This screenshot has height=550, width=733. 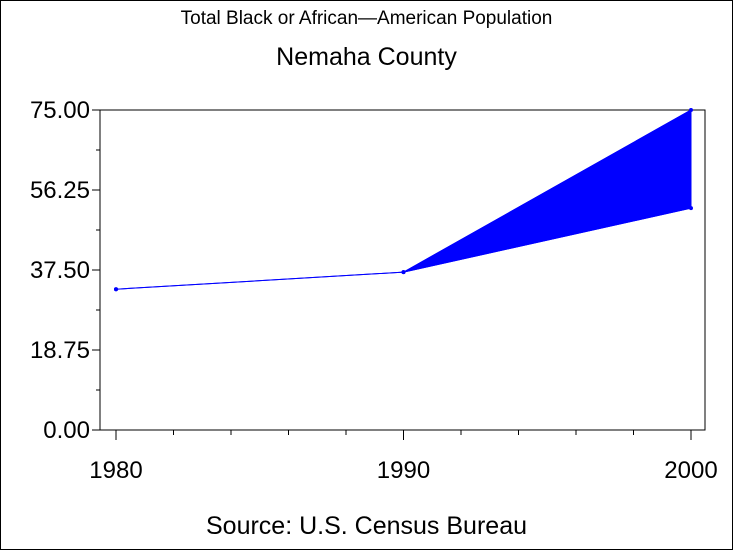 What do you see at coordinates (60, 190) in the screenshot?
I see `y-tick-label: 56.25` at bounding box center [60, 190].